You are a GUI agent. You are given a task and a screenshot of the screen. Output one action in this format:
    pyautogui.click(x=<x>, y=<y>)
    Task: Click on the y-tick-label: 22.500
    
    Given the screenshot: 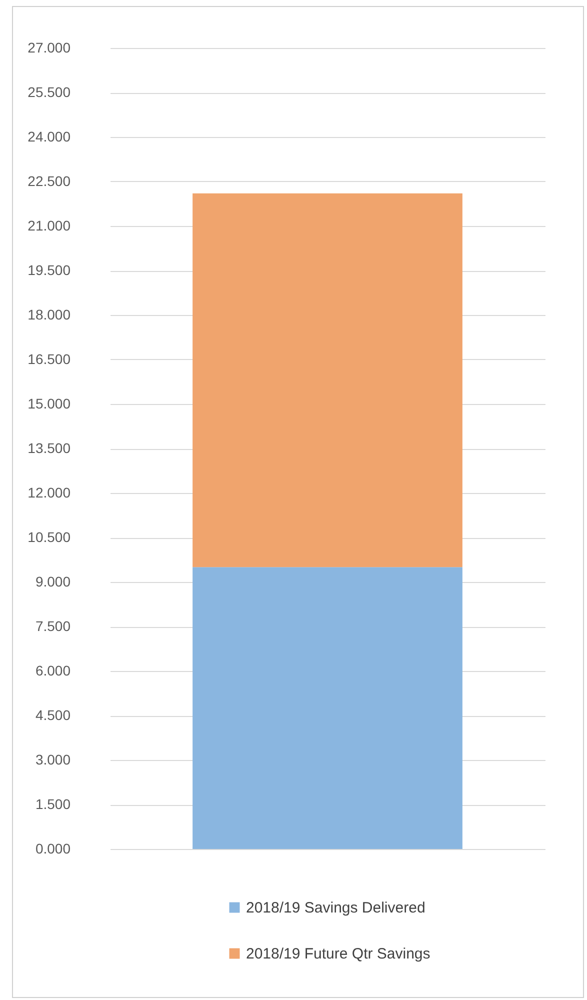 What is the action you would take?
    pyautogui.click(x=49, y=181)
    